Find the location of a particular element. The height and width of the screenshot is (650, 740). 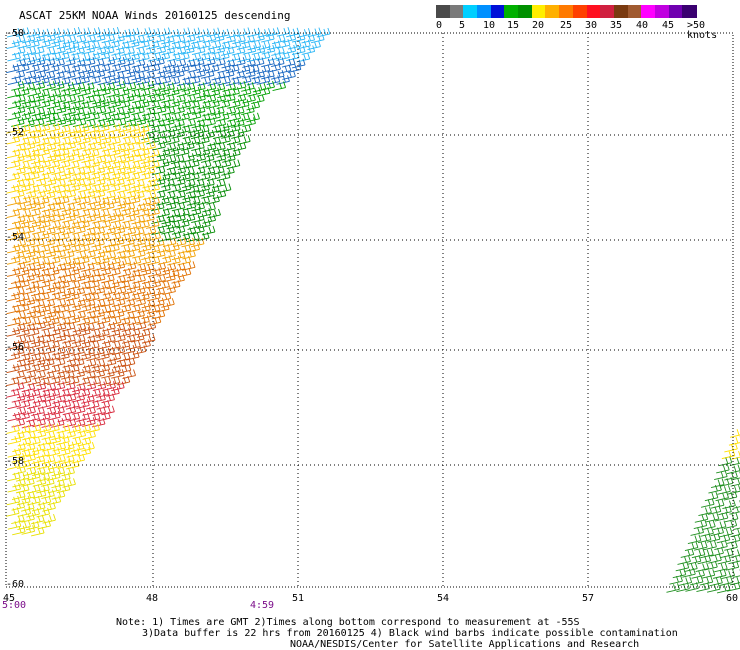

lat-label-58: -58 is located at coordinates (15, 461).